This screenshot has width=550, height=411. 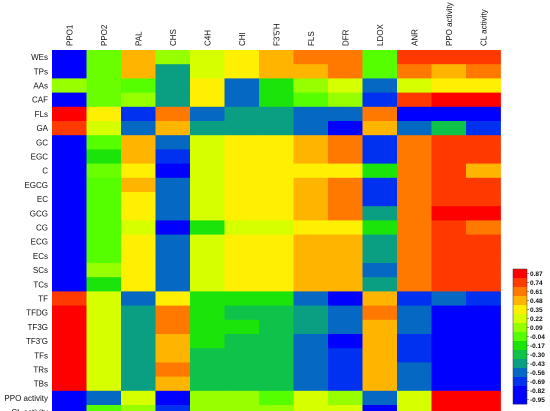 I want to click on colorbar-label: -0.17, so click(x=537, y=346).